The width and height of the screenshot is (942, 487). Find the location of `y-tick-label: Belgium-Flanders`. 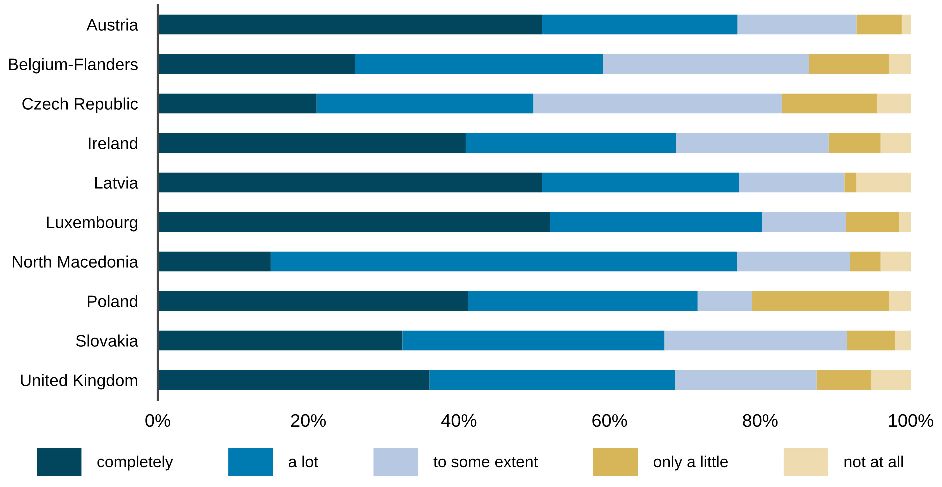

y-tick-label: Belgium-Flanders is located at coordinates (73, 66).